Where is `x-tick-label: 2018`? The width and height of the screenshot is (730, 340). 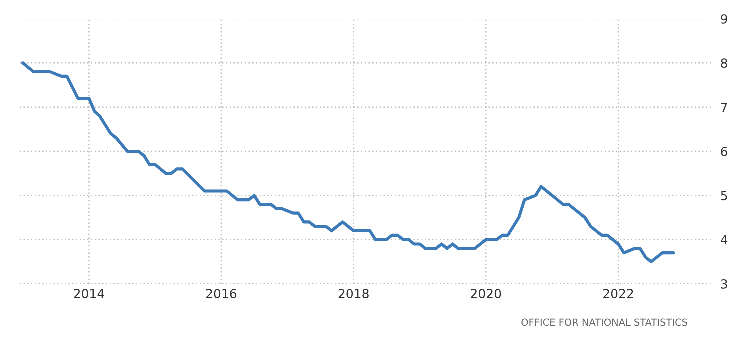
x-tick-label: 2018 is located at coordinates (353, 294).